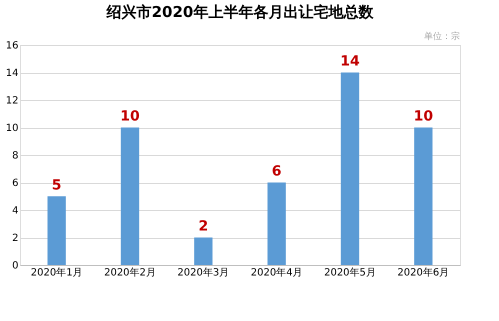 The height and width of the screenshot is (321, 499). What do you see at coordinates (423, 272) in the screenshot?
I see `x-tick-label: 2020年6月` at bounding box center [423, 272].